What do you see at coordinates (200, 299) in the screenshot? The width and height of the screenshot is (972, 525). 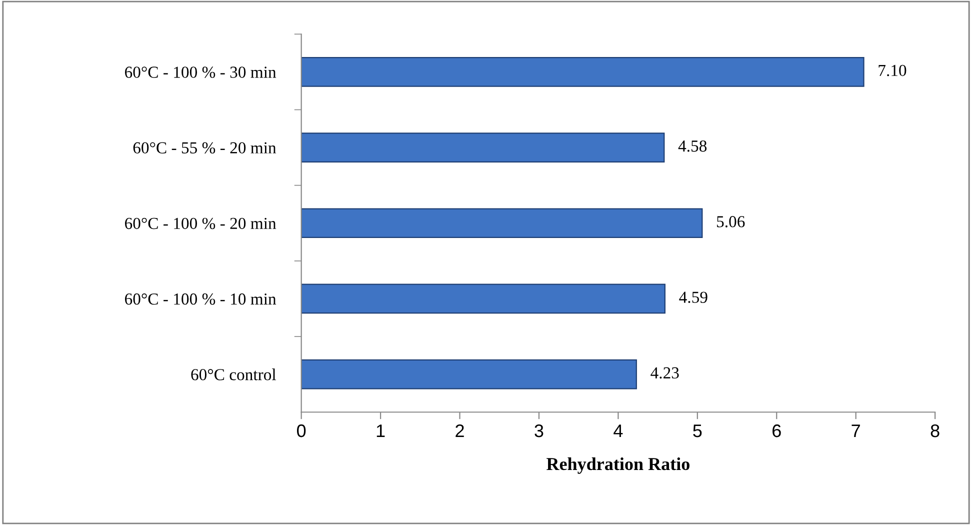 I see `y-tick-label: 60°C - 100 % - 10 min` at bounding box center [200, 299].